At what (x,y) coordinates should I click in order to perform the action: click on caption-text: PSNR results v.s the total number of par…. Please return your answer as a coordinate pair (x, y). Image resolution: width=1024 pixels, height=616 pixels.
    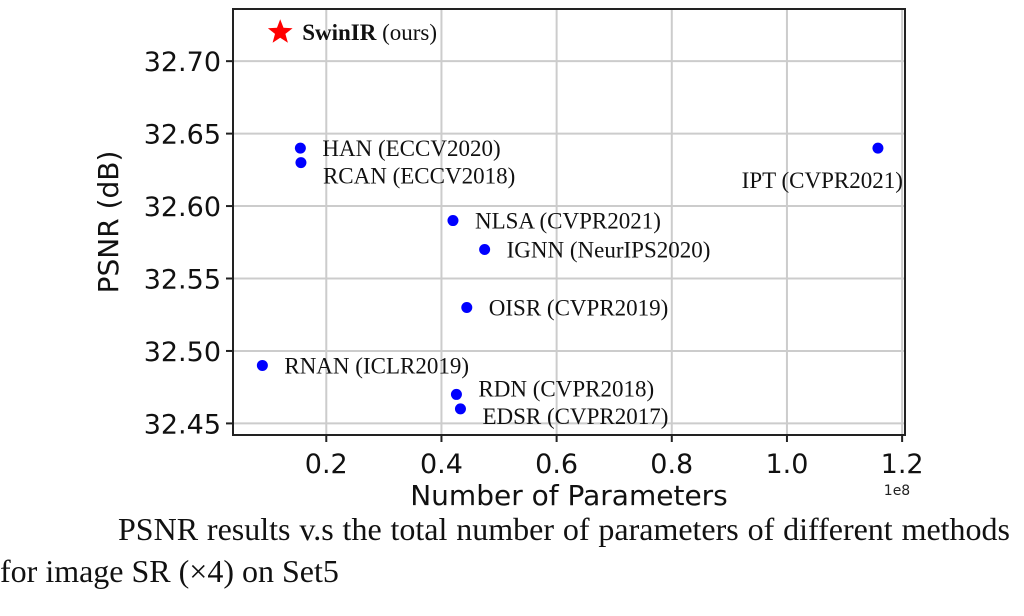
    Looking at the image, I should click on (505, 550).